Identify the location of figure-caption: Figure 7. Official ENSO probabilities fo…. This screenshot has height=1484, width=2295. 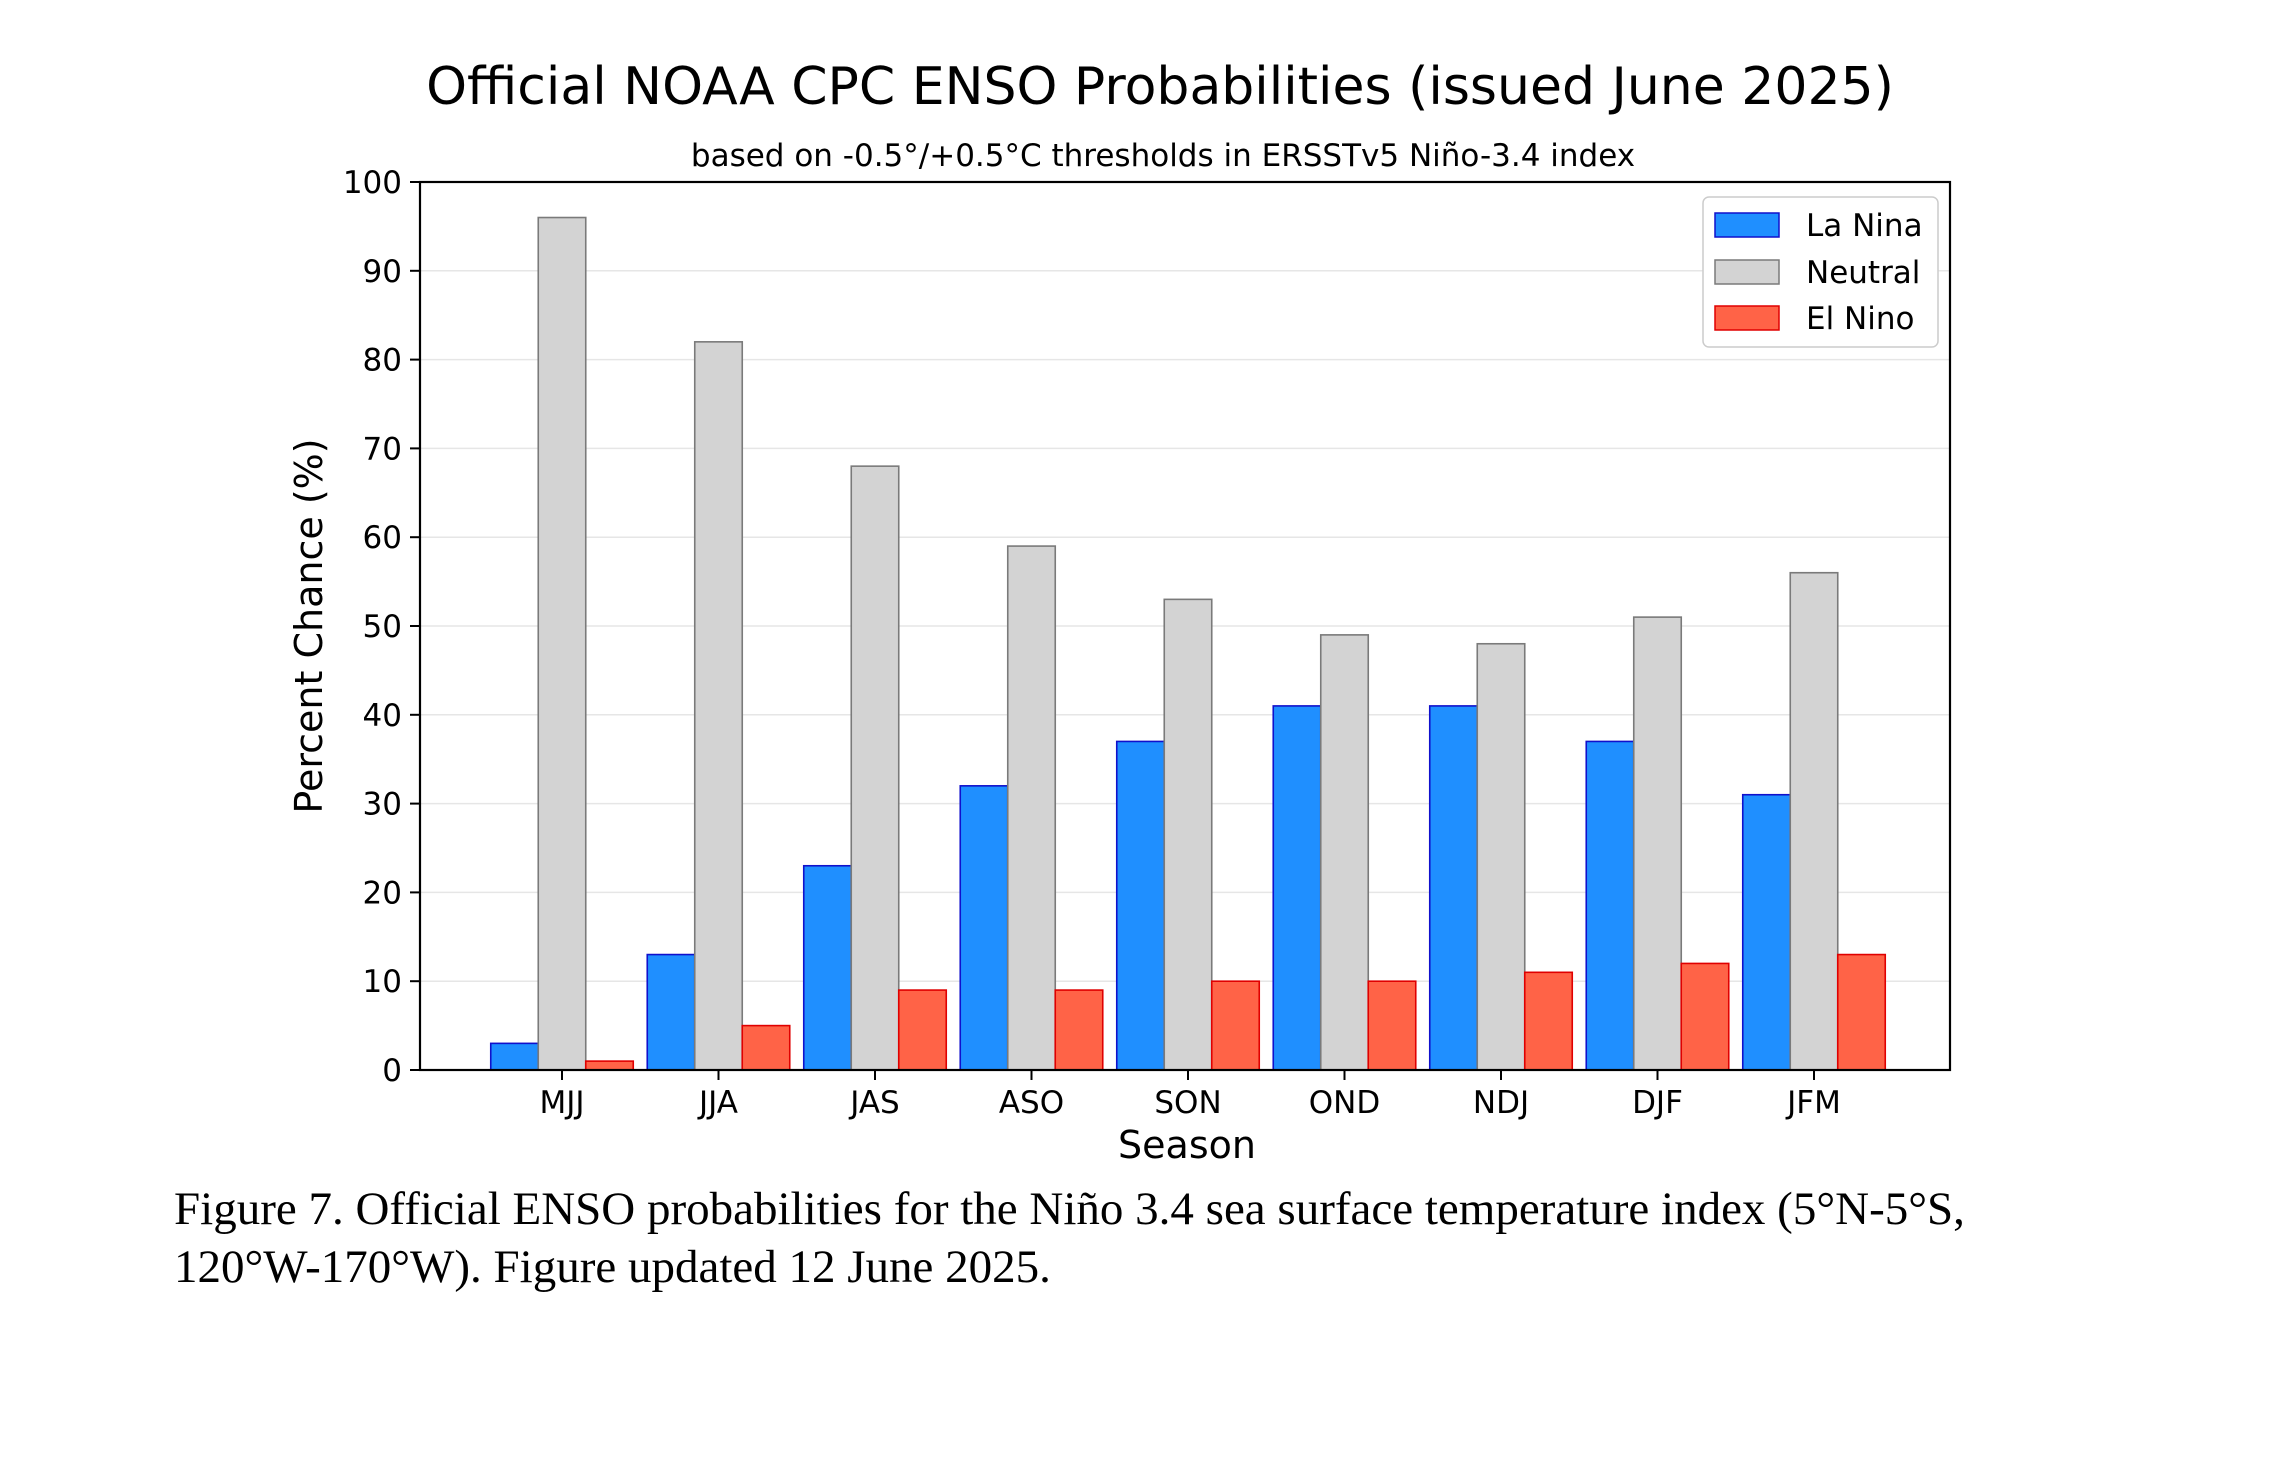
(1174, 1238).